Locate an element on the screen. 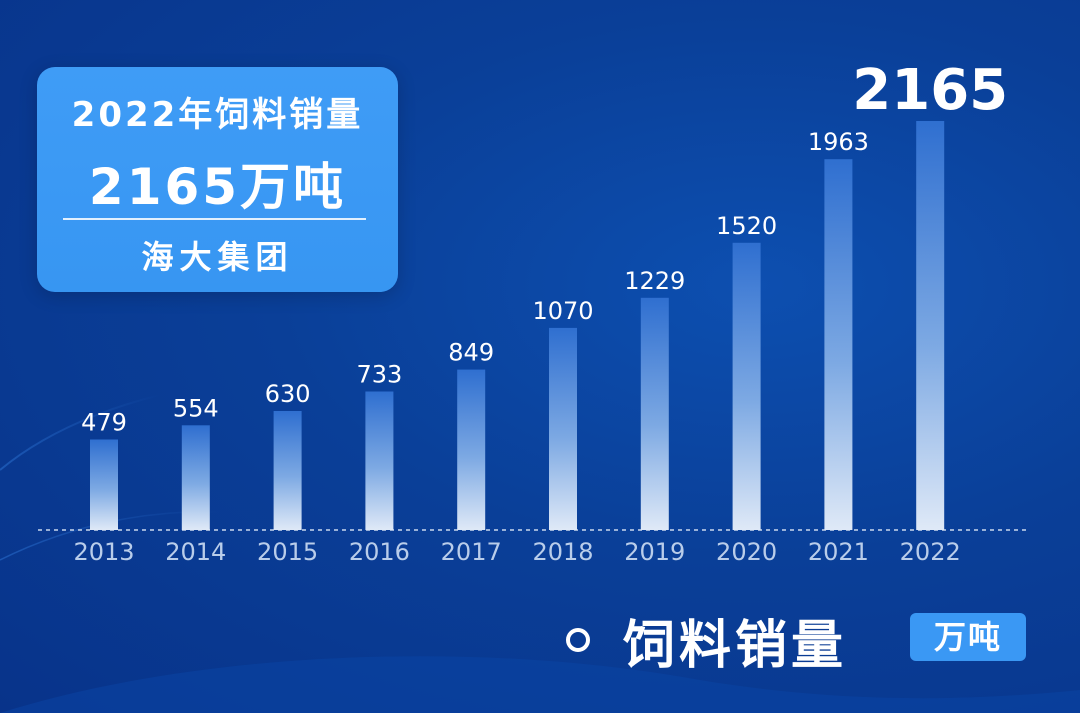 The height and width of the screenshot is (713, 1080). legend: 饲料销量 is located at coordinates (707, 640).